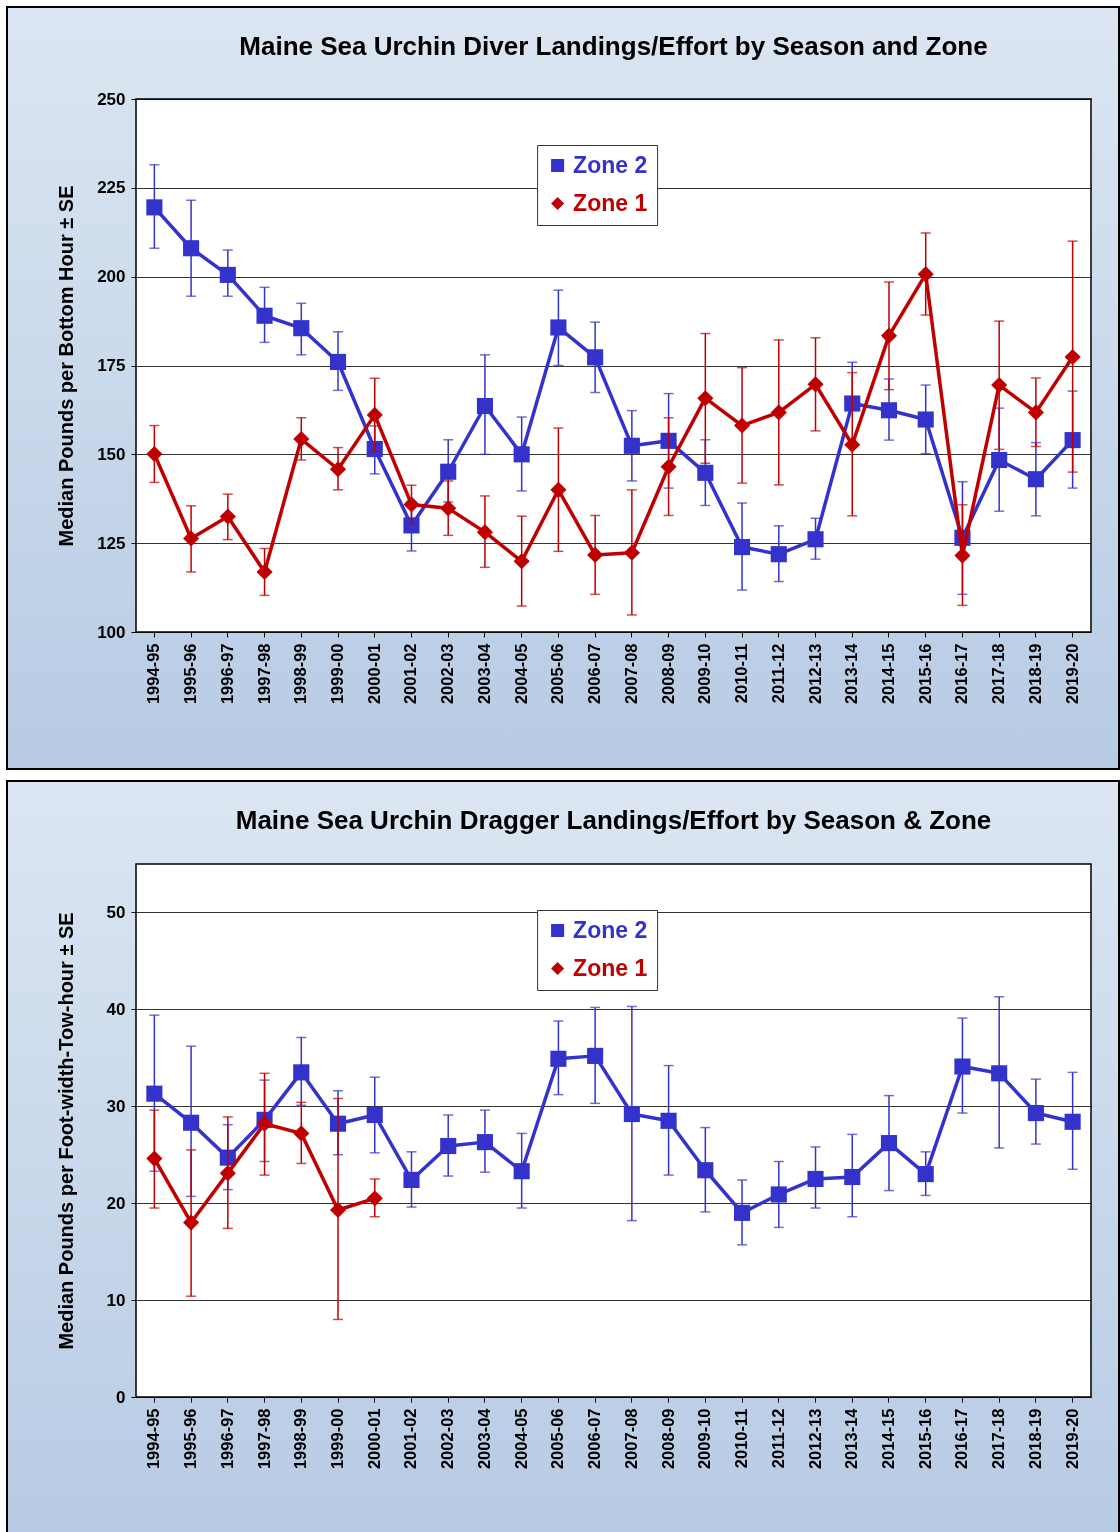 Image resolution: width=1120 pixels, height=1532 pixels. Describe the element at coordinates (116, 1300) in the screenshot. I see `y-tick-label: 10` at that location.